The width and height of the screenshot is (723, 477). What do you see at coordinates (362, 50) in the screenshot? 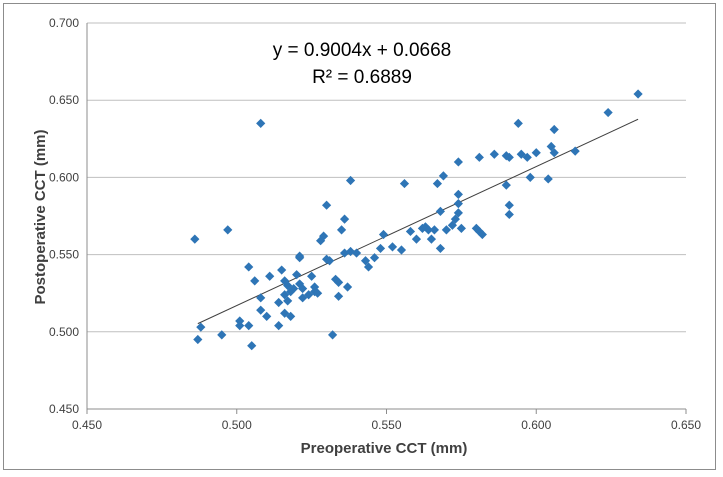
I see `trendline-equation: y = 0.9004x + 0.0668` at bounding box center [362, 50].